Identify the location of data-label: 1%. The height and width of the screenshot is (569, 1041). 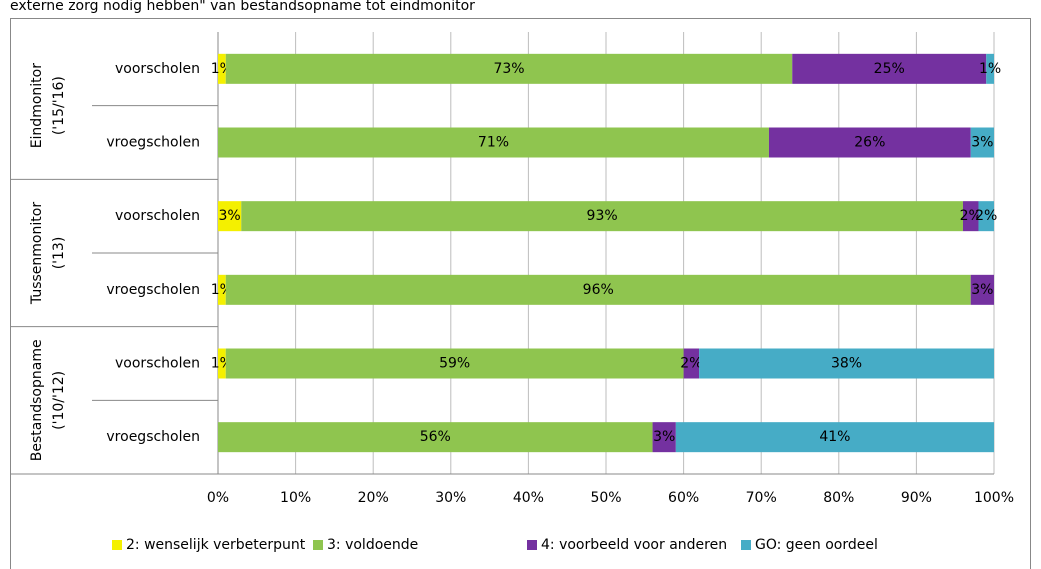
(990, 69).